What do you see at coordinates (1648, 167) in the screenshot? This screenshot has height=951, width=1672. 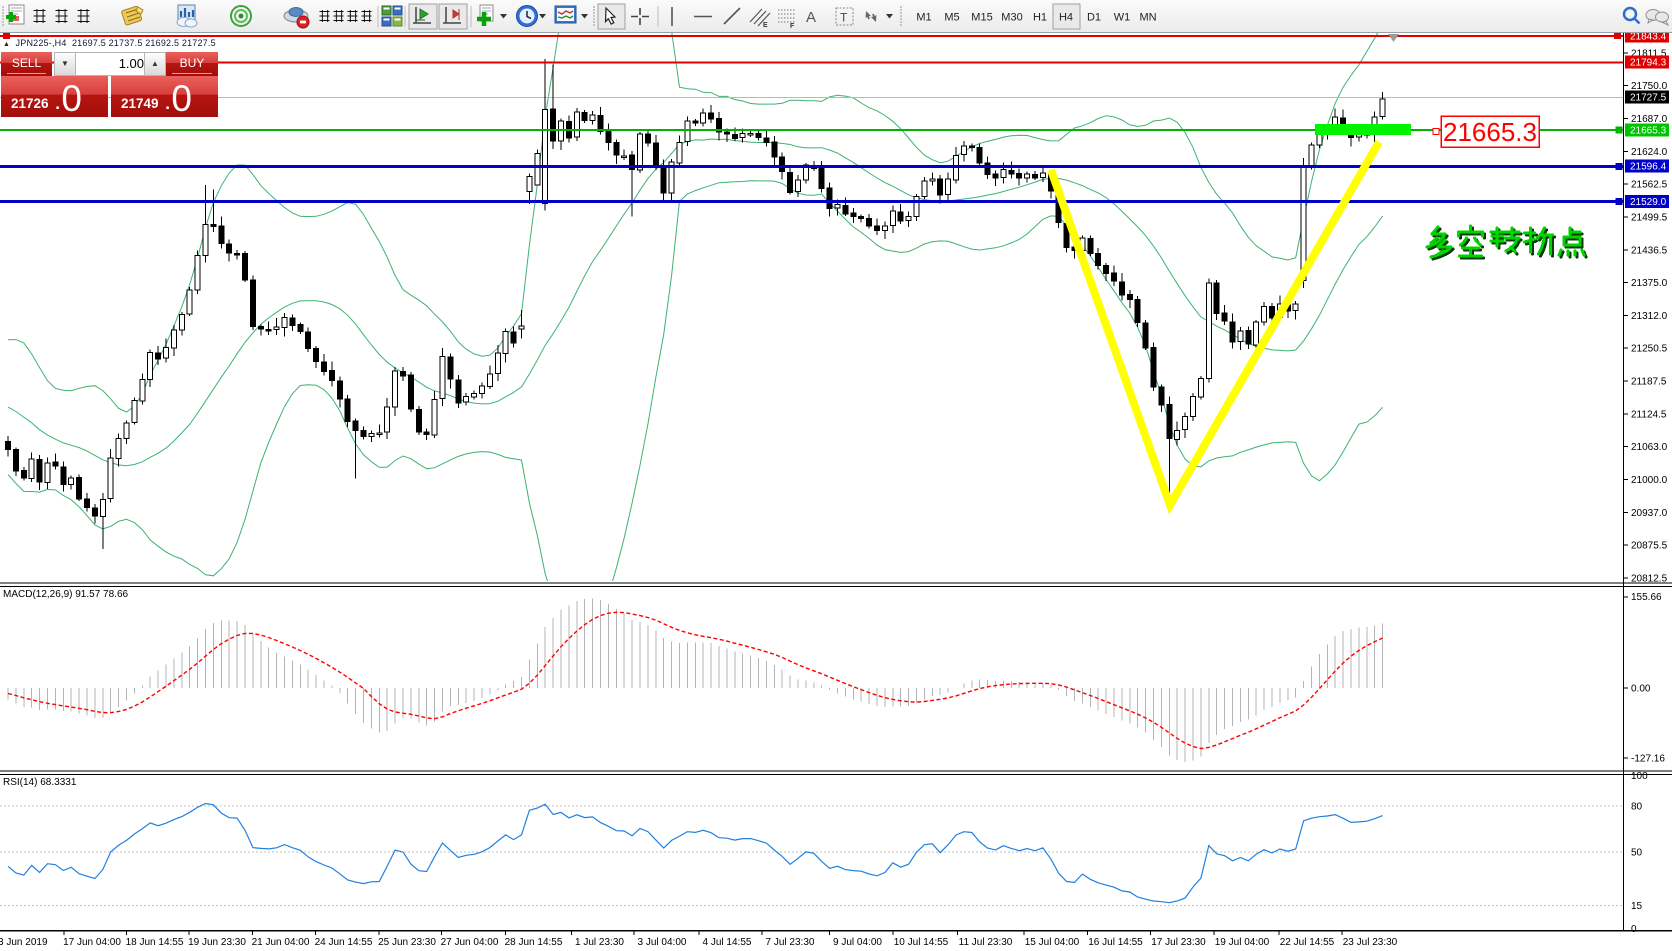 I see `svg-text: 21596.4` at bounding box center [1648, 167].